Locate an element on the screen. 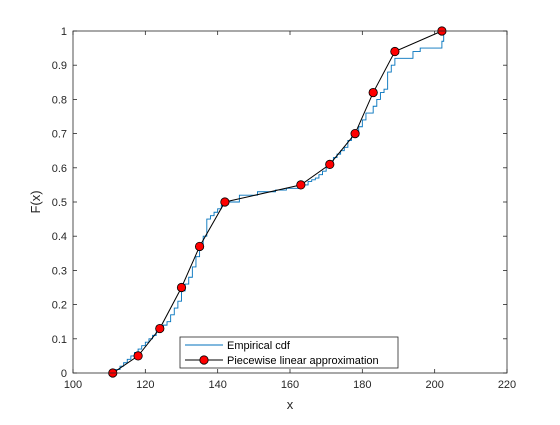  y-tick-label: 0.8 is located at coordinates (59, 100).